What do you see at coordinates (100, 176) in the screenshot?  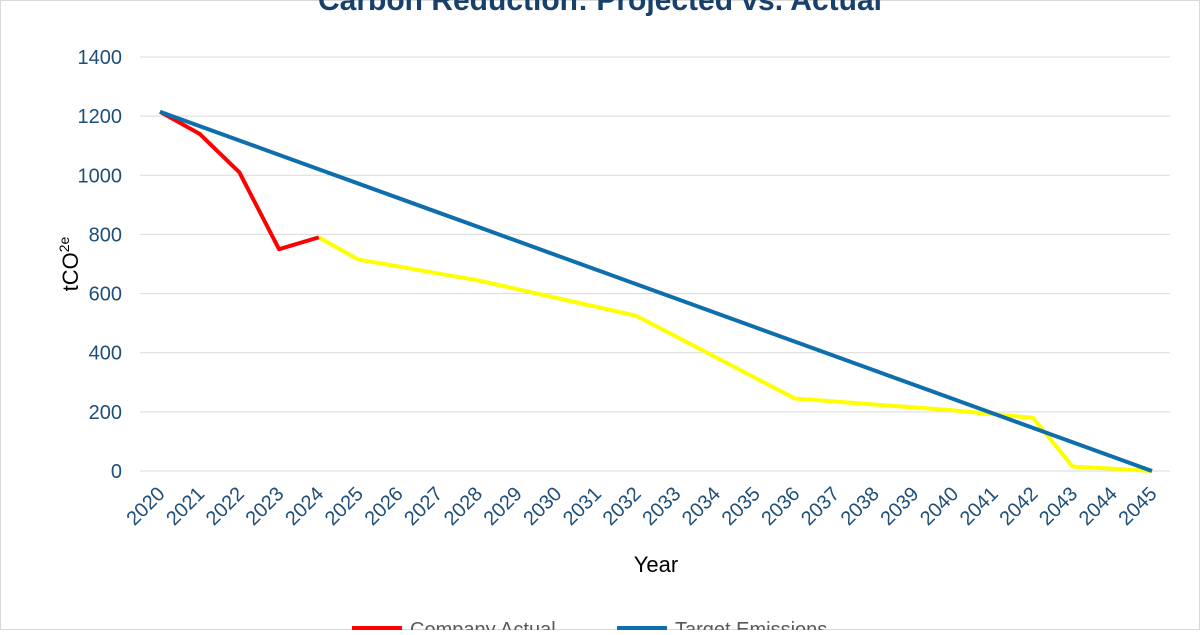 I see `y-tick-label: 1000` at bounding box center [100, 176].